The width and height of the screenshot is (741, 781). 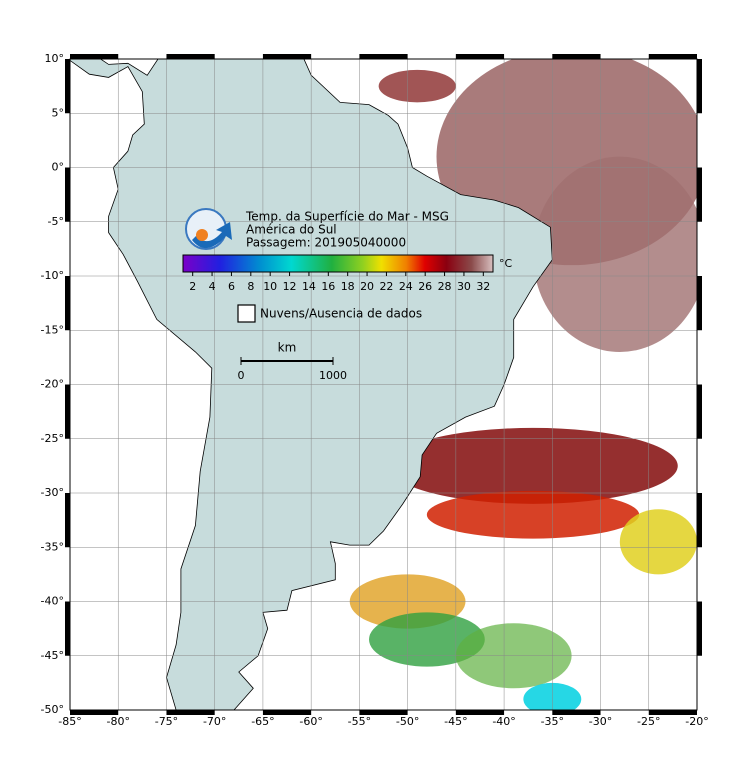 What do you see at coordinates (348, 286) in the screenshot?
I see `colorbar-tick-label: 18` at bounding box center [348, 286].